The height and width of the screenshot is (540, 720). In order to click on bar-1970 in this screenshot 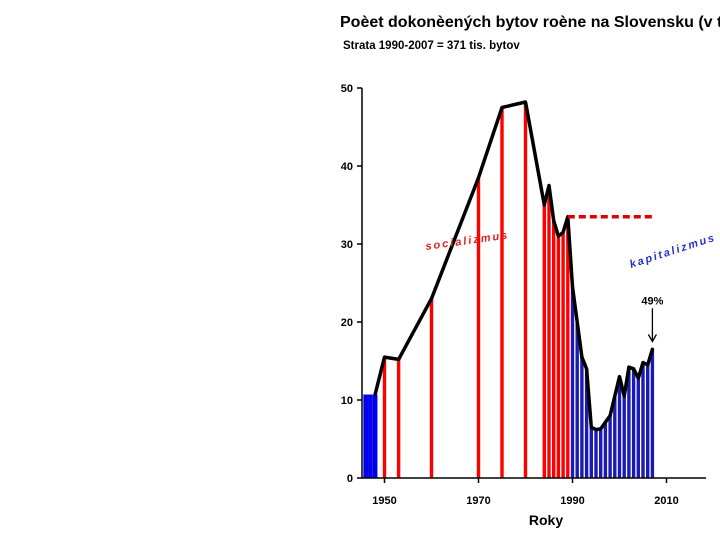, I will do `click(478, 327)`.